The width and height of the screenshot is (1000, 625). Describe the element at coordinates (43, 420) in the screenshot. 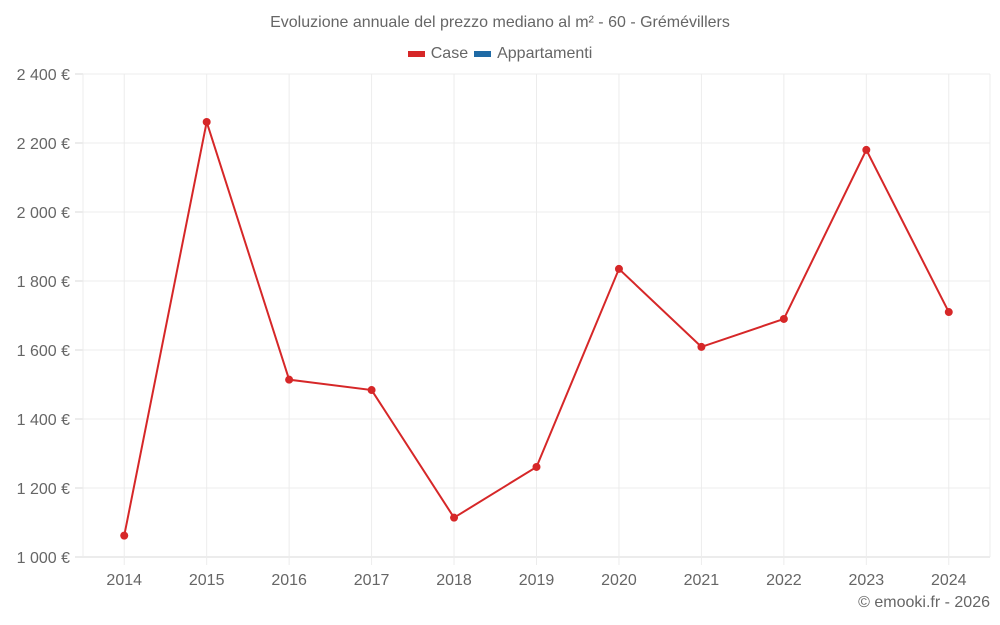

I see `y-axis-label: 1 400 €` at that location.